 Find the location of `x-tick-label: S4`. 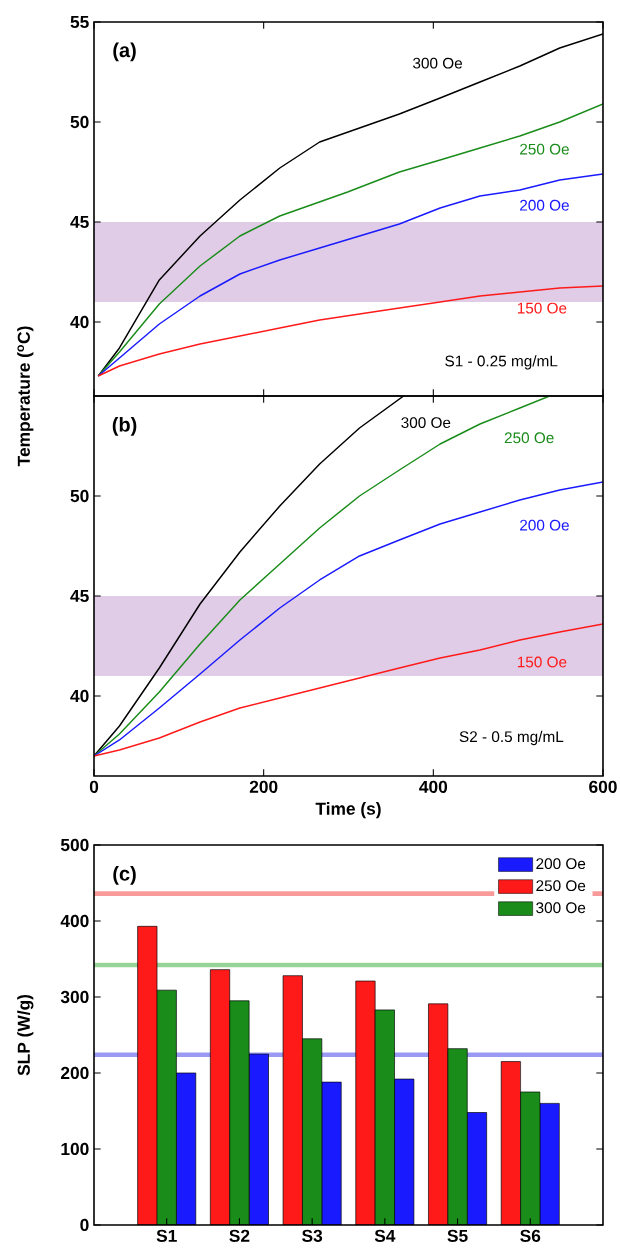

x-tick-label: S4 is located at coordinates (385, 1235).